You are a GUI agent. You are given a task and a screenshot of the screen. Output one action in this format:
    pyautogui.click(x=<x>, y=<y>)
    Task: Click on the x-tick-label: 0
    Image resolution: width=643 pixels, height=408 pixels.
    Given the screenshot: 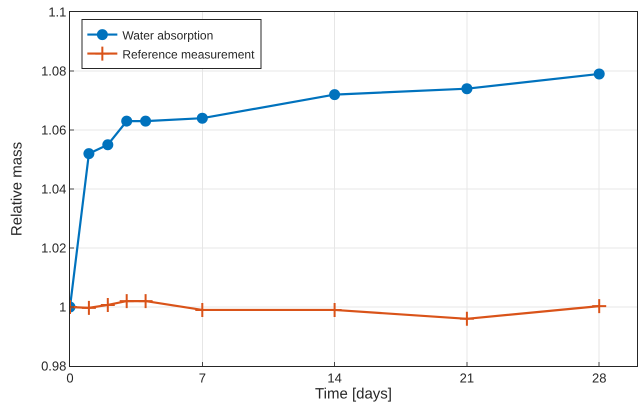 What is the action you would take?
    pyautogui.click(x=70, y=378)
    